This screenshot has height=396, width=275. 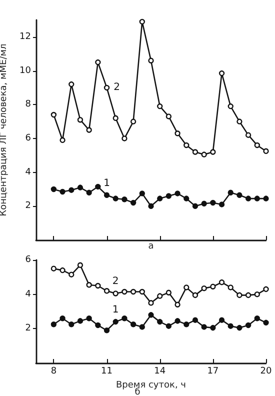 I want to click on text: б, so click(x=137, y=392).